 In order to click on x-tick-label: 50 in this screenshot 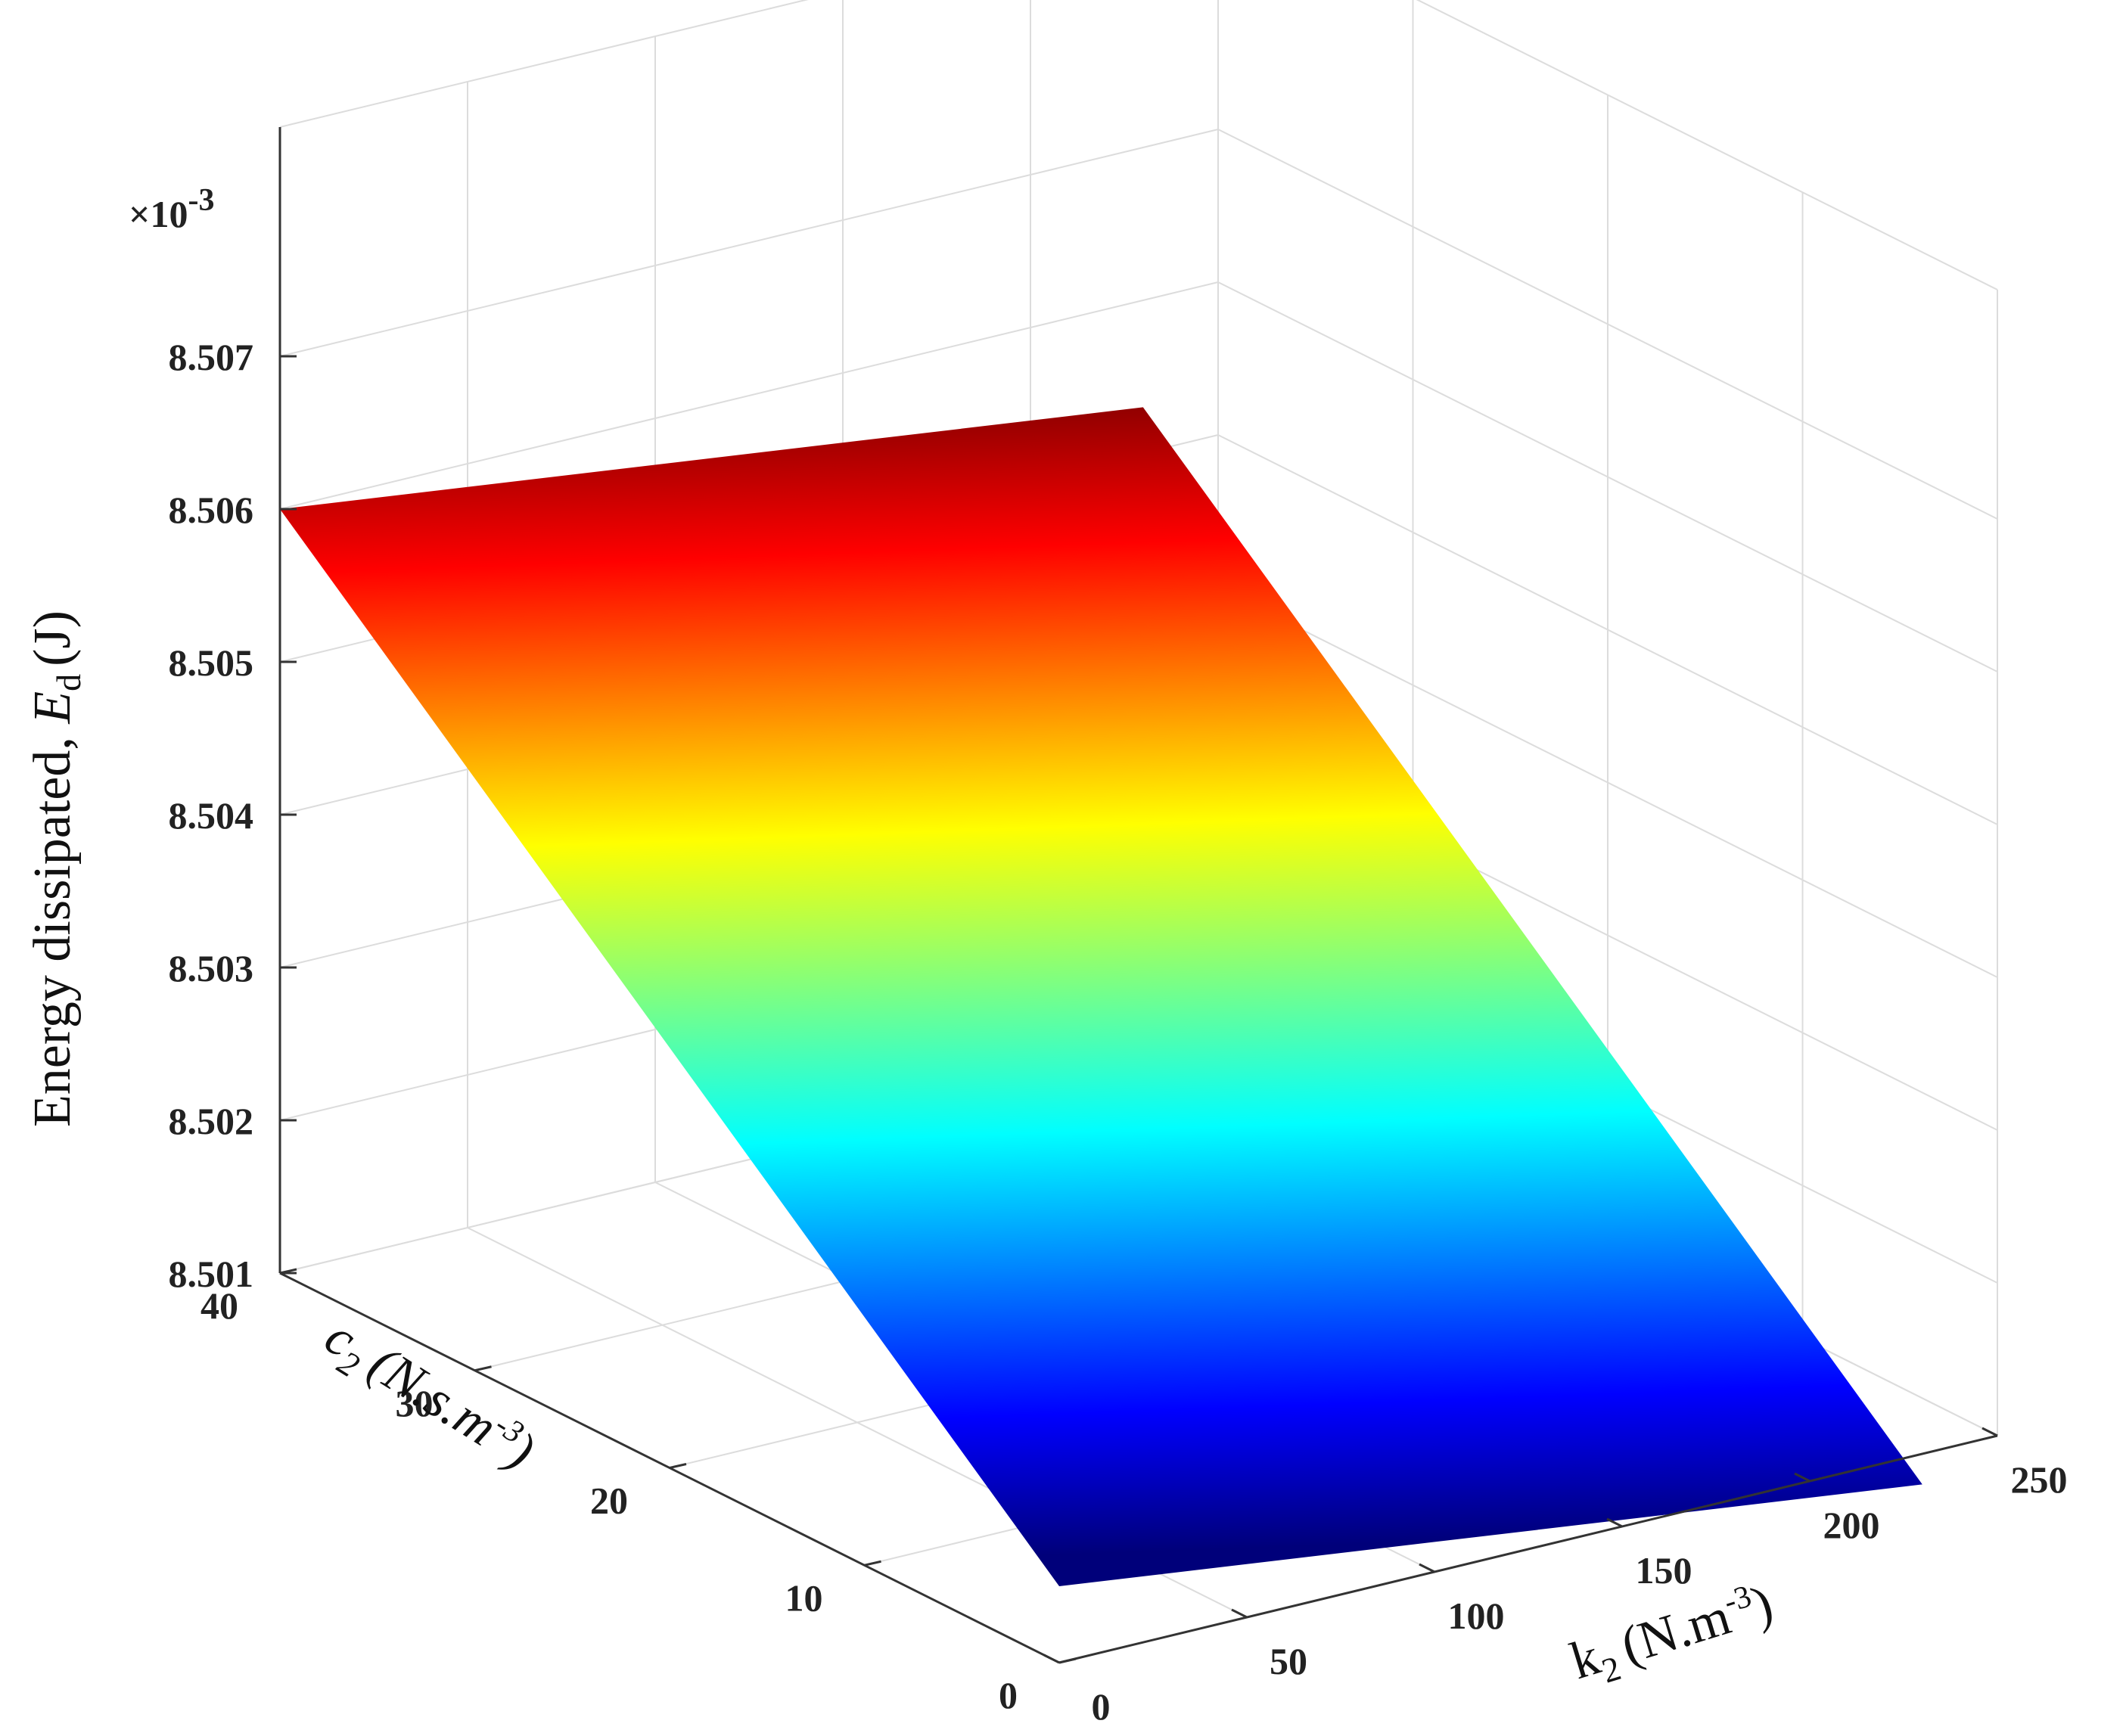, I will do `click(1288, 1661)`.